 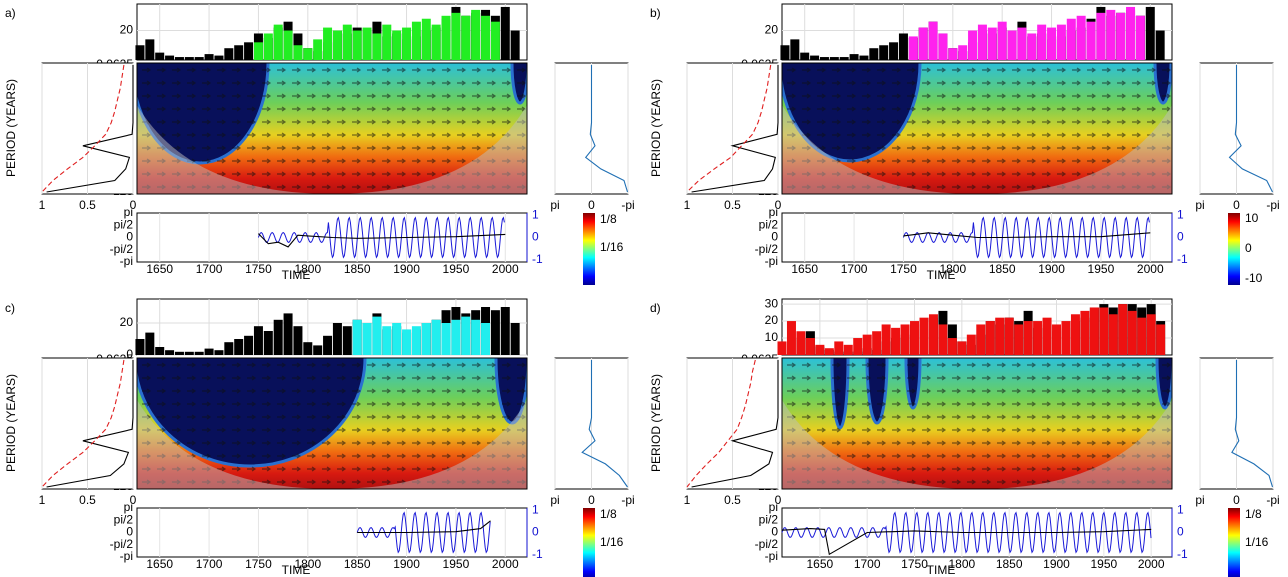 What do you see at coordinates (591, 205) in the screenshot?
I see `x-tick-label: 0` at bounding box center [591, 205].